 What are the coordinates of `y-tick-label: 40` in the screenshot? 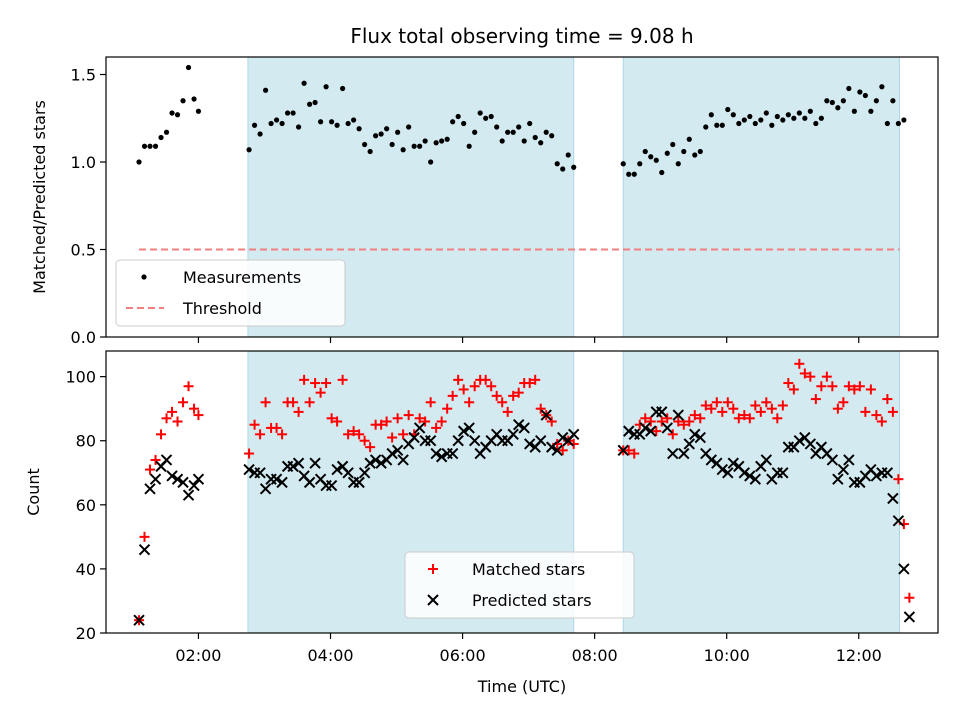 It's located at (86, 569).